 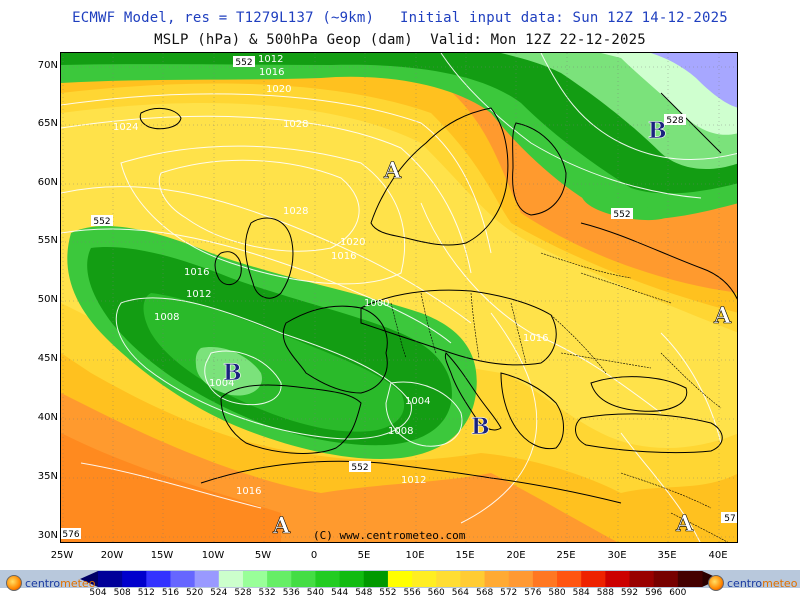 What do you see at coordinates (722, 316) in the screenshot?
I see `high-center-east: A` at bounding box center [722, 316].